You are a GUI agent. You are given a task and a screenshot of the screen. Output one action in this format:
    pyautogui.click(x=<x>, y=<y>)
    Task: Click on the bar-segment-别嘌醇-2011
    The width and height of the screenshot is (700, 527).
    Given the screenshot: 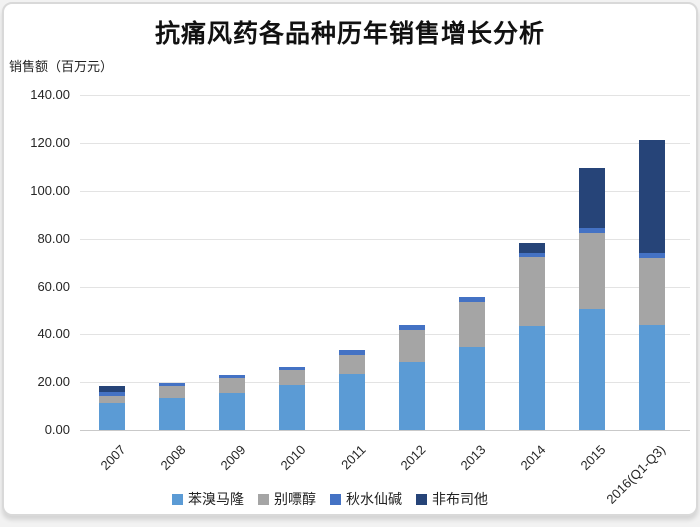 What is the action you would take?
    pyautogui.click(x=351, y=364)
    